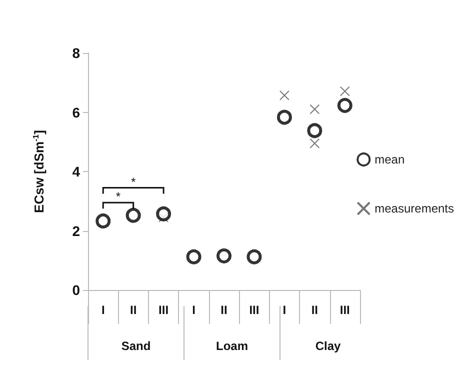 This screenshot has width=472, height=368. What do you see at coordinates (414, 209) in the screenshot?
I see `legend-label: measurements` at bounding box center [414, 209].